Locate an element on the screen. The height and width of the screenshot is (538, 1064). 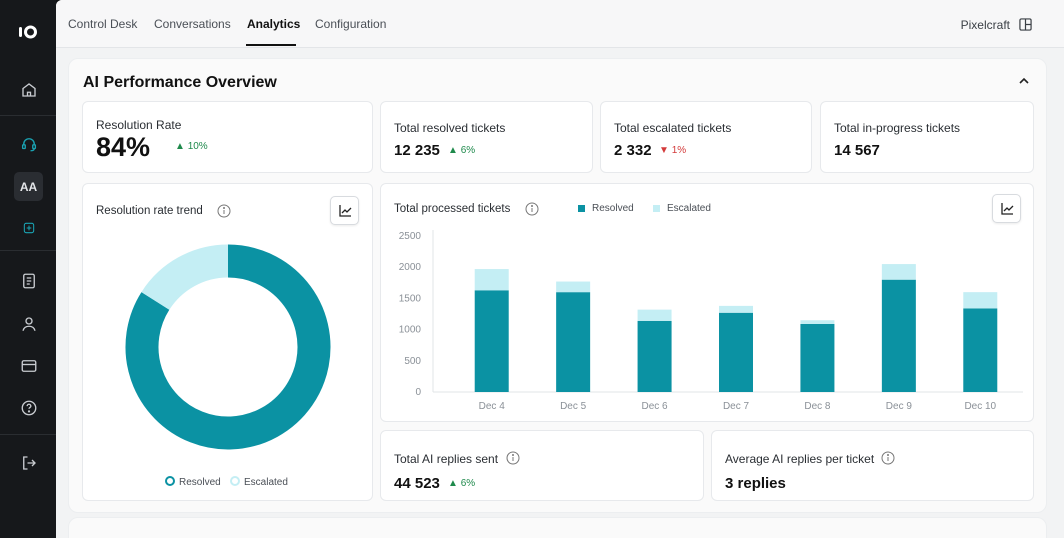
sidebar-documents is located at coordinates (28, 280).